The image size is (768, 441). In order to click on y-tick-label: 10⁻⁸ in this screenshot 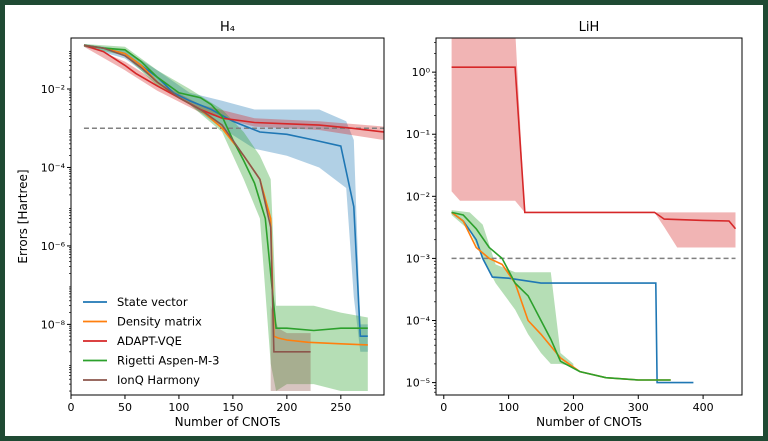, I will do `click(53, 324)`.